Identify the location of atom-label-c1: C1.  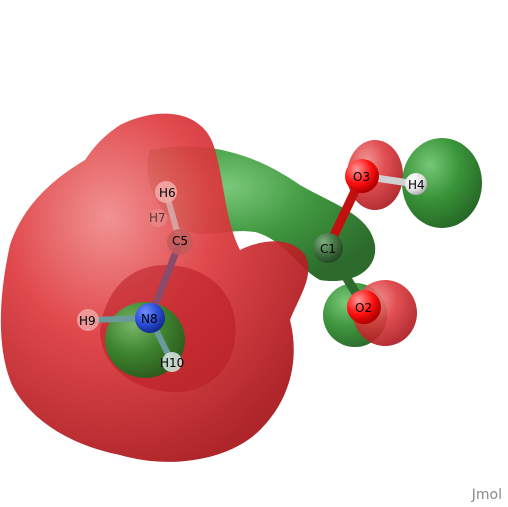
(328, 249).